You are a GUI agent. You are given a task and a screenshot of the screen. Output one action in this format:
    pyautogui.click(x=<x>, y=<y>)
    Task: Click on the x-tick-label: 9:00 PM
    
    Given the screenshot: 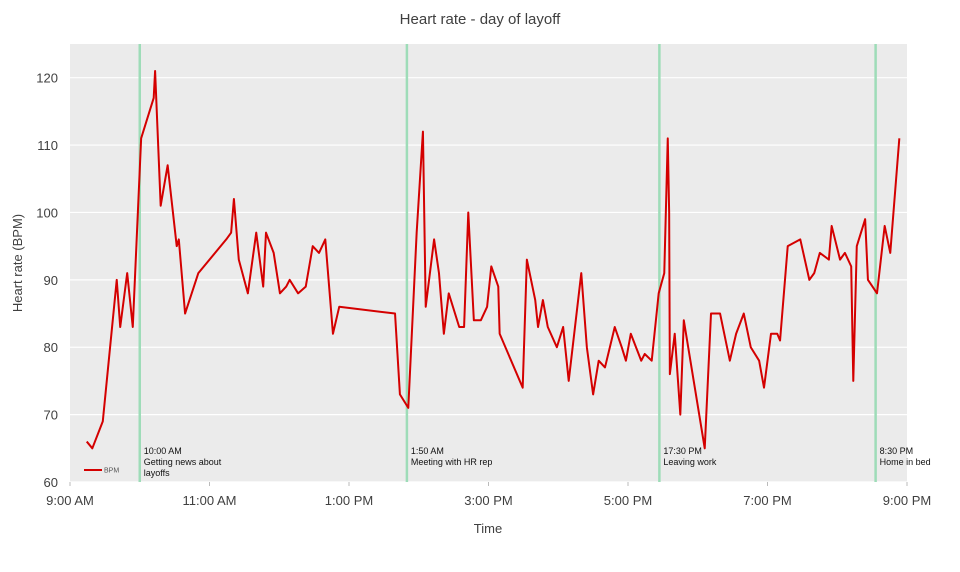 What is the action you would take?
    pyautogui.click(x=907, y=500)
    